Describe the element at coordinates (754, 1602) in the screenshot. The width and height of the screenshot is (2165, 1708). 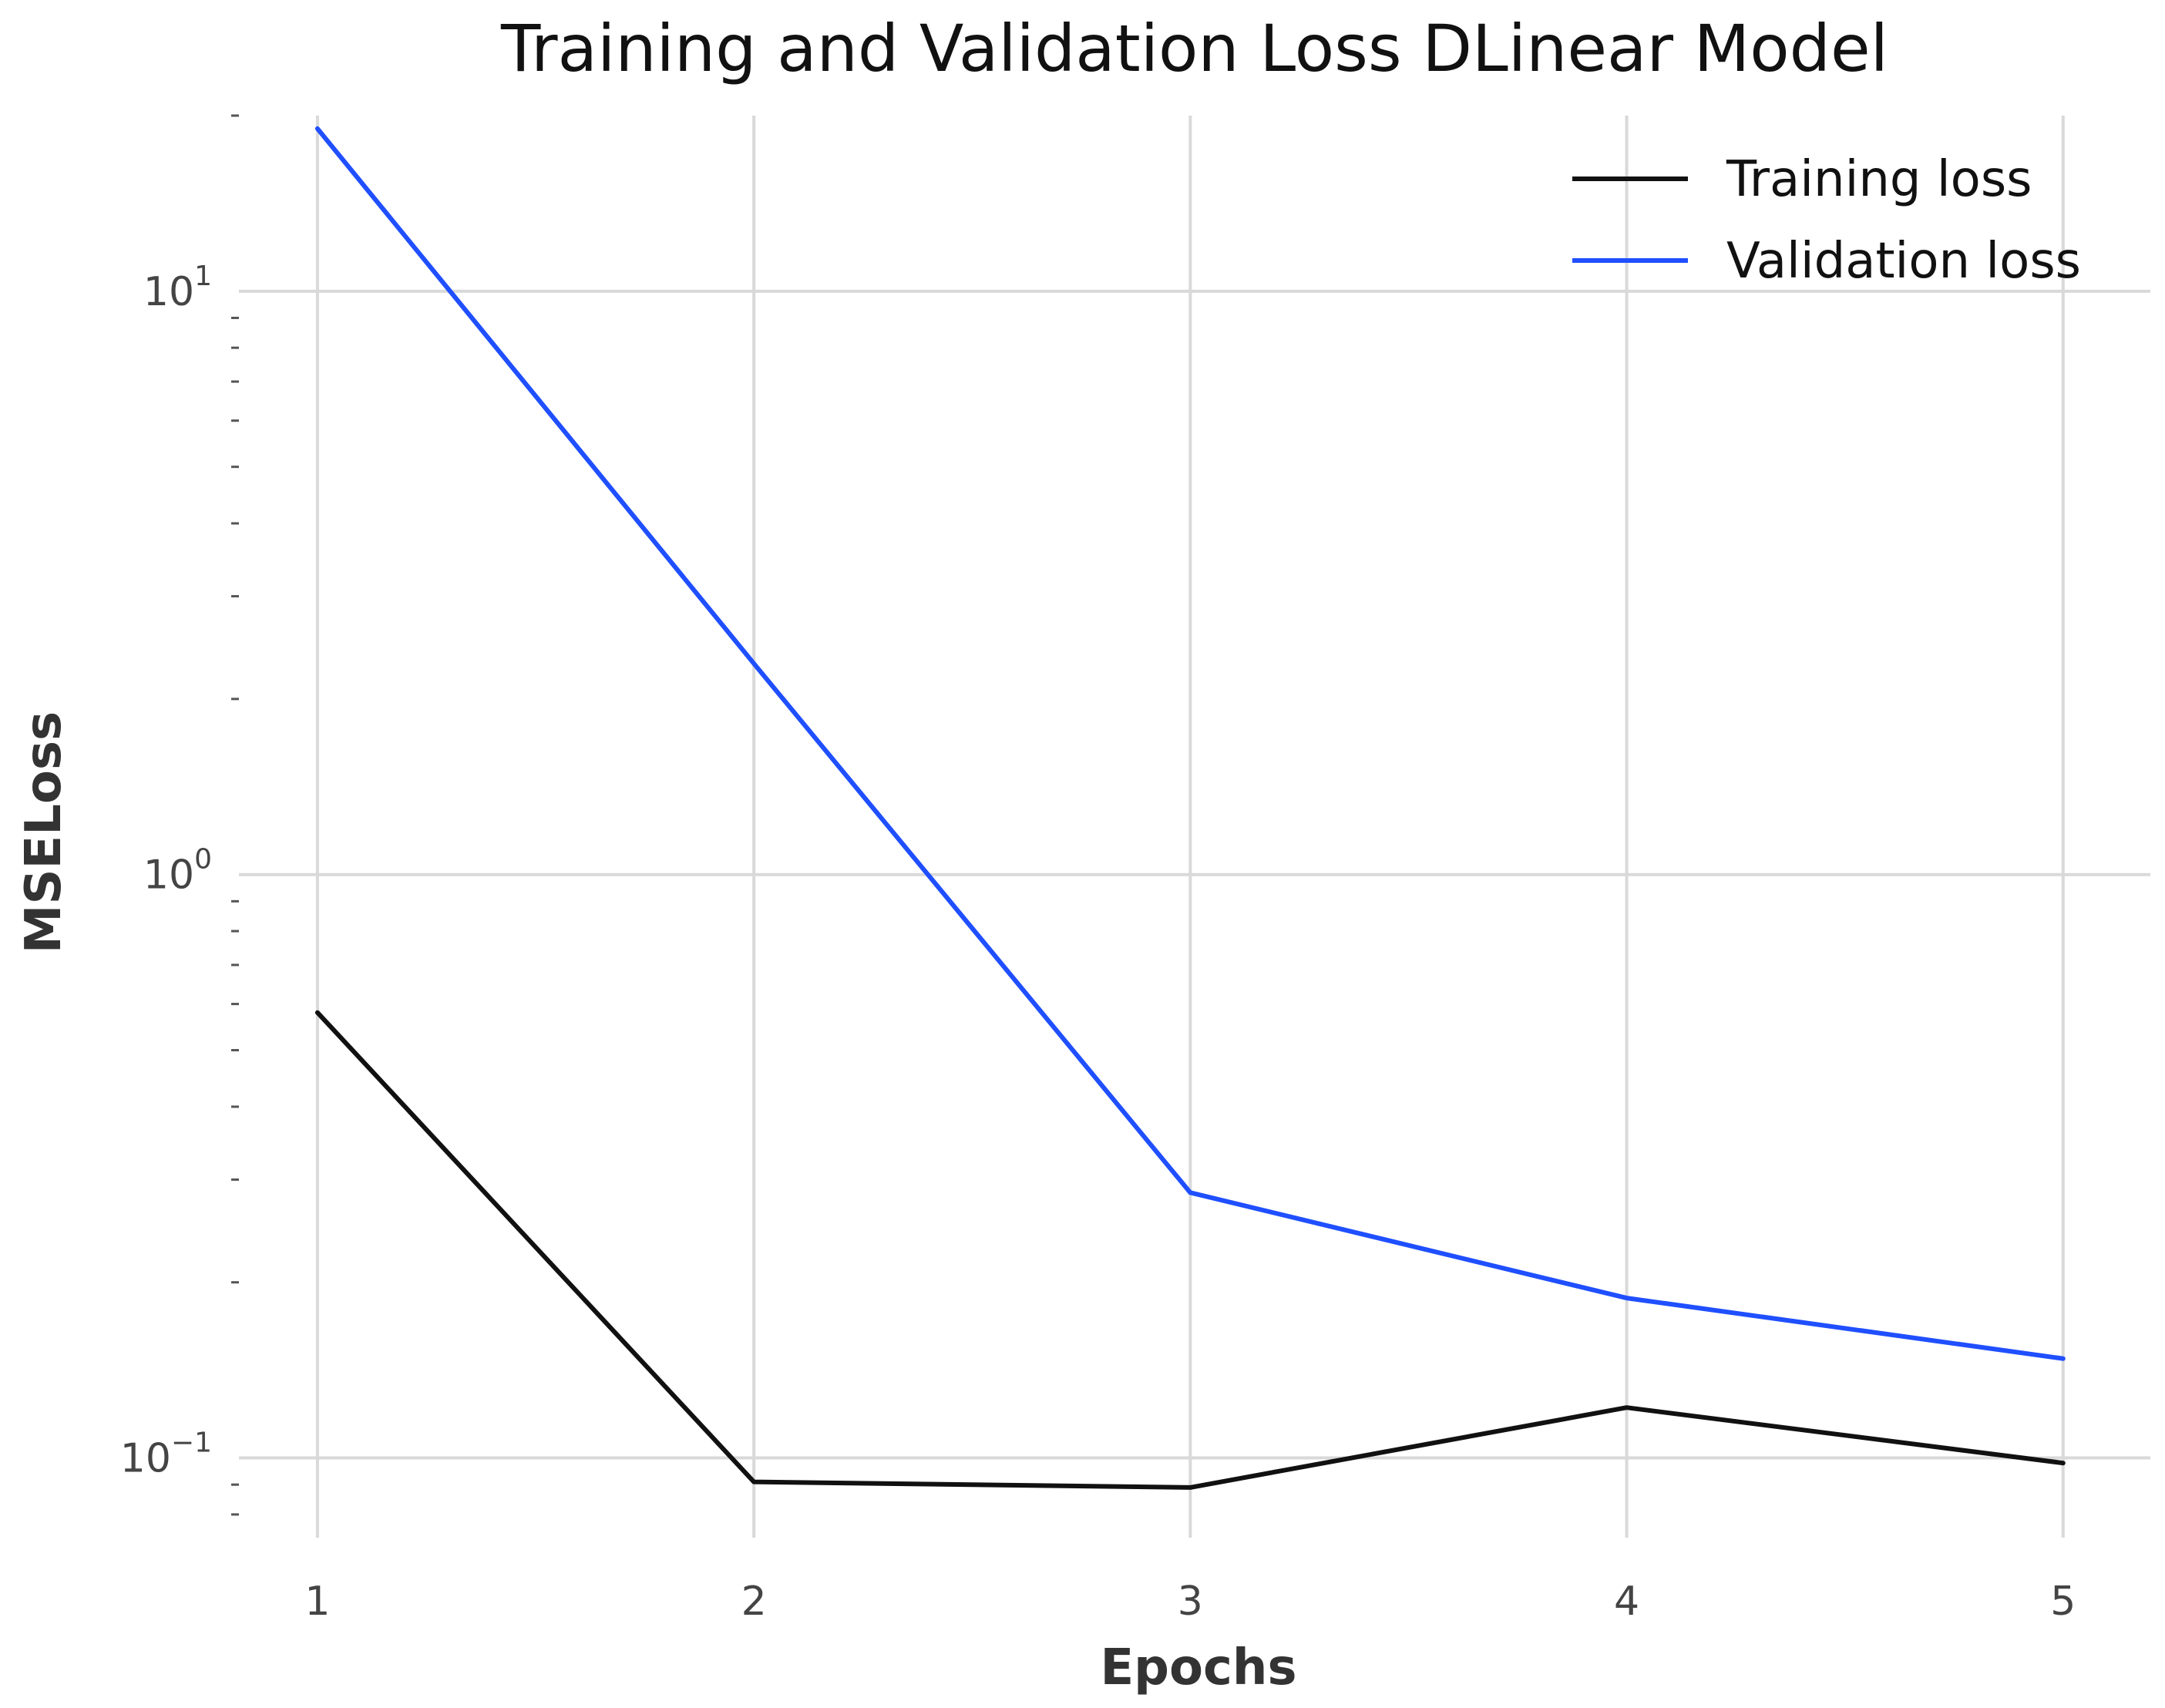
I see `x-tick-label: 2` at that location.